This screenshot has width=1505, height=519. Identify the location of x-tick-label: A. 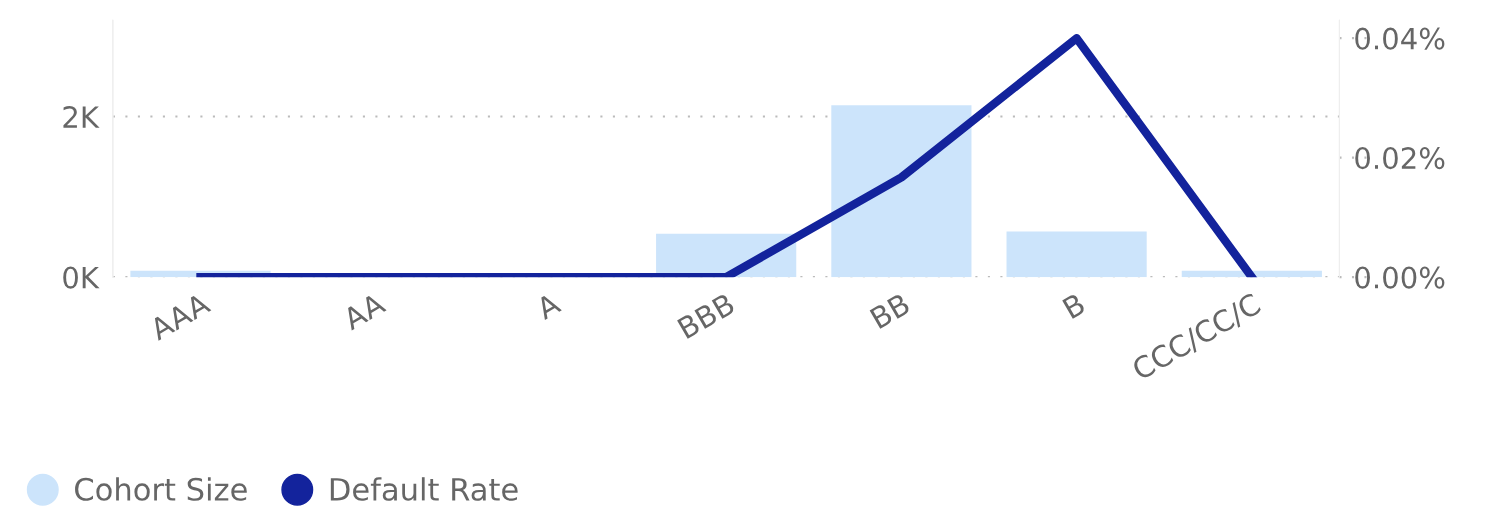
(548, 306).